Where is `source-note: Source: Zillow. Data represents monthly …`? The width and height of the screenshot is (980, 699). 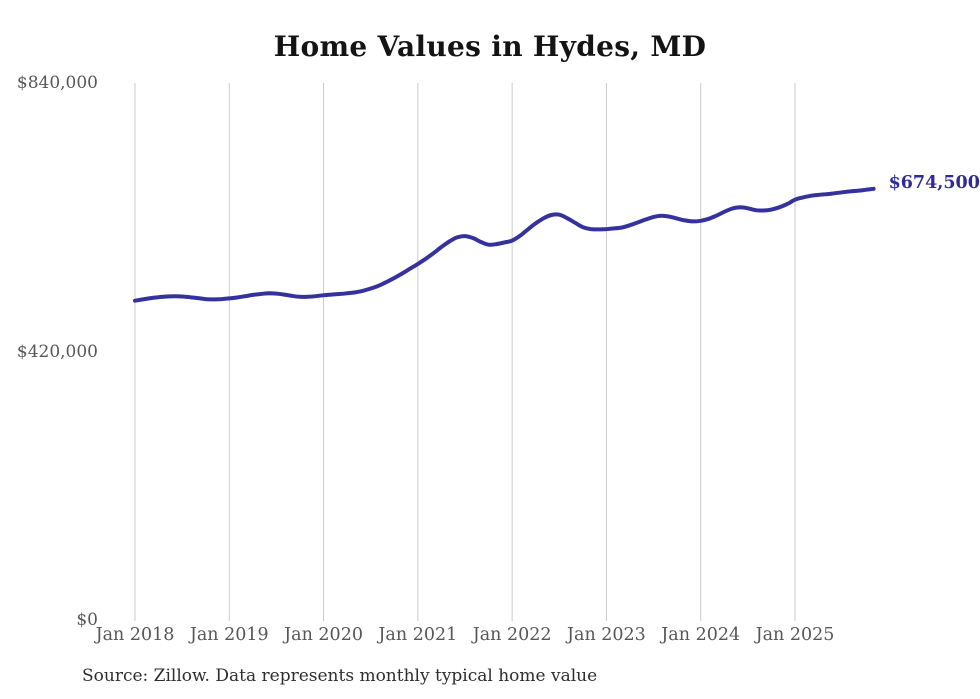
source-note: Source: Zillow. Data represents monthly … is located at coordinates (340, 676).